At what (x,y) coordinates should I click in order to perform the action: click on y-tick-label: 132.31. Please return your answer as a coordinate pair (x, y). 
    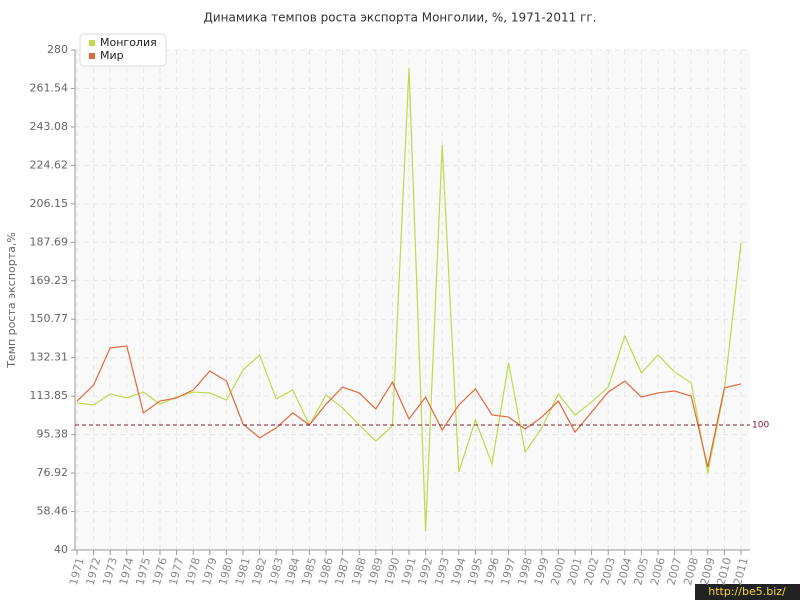
    Looking at the image, I should click on (49, 357).